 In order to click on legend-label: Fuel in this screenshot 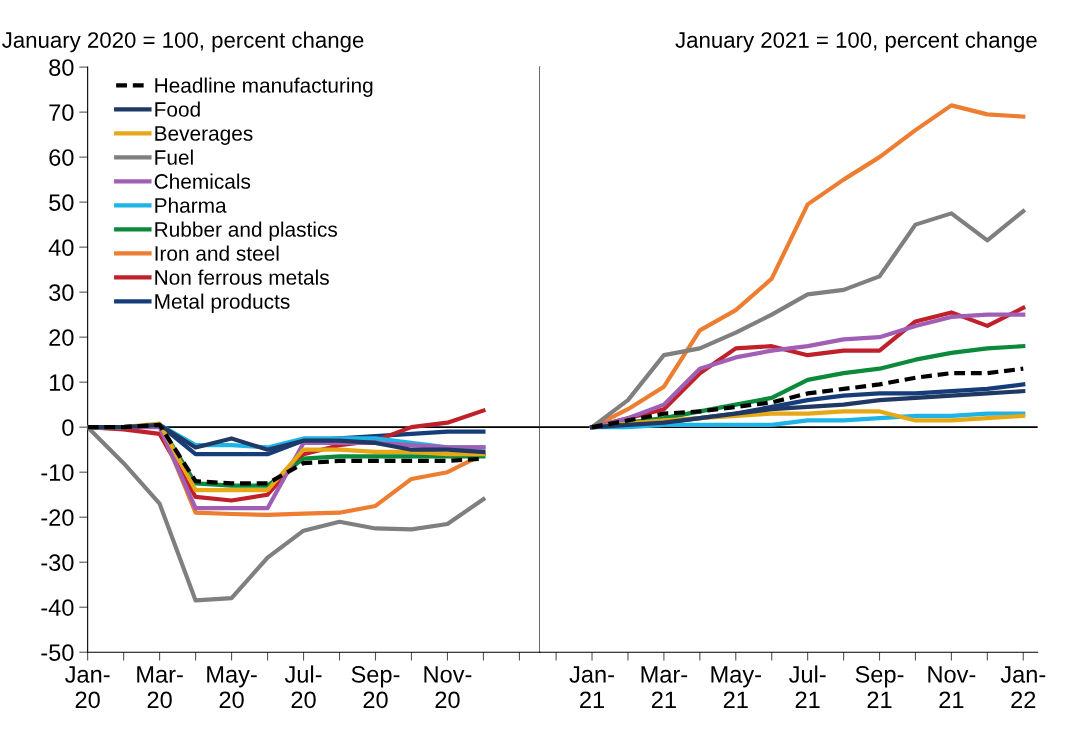, I will do `click(174, 157)`.